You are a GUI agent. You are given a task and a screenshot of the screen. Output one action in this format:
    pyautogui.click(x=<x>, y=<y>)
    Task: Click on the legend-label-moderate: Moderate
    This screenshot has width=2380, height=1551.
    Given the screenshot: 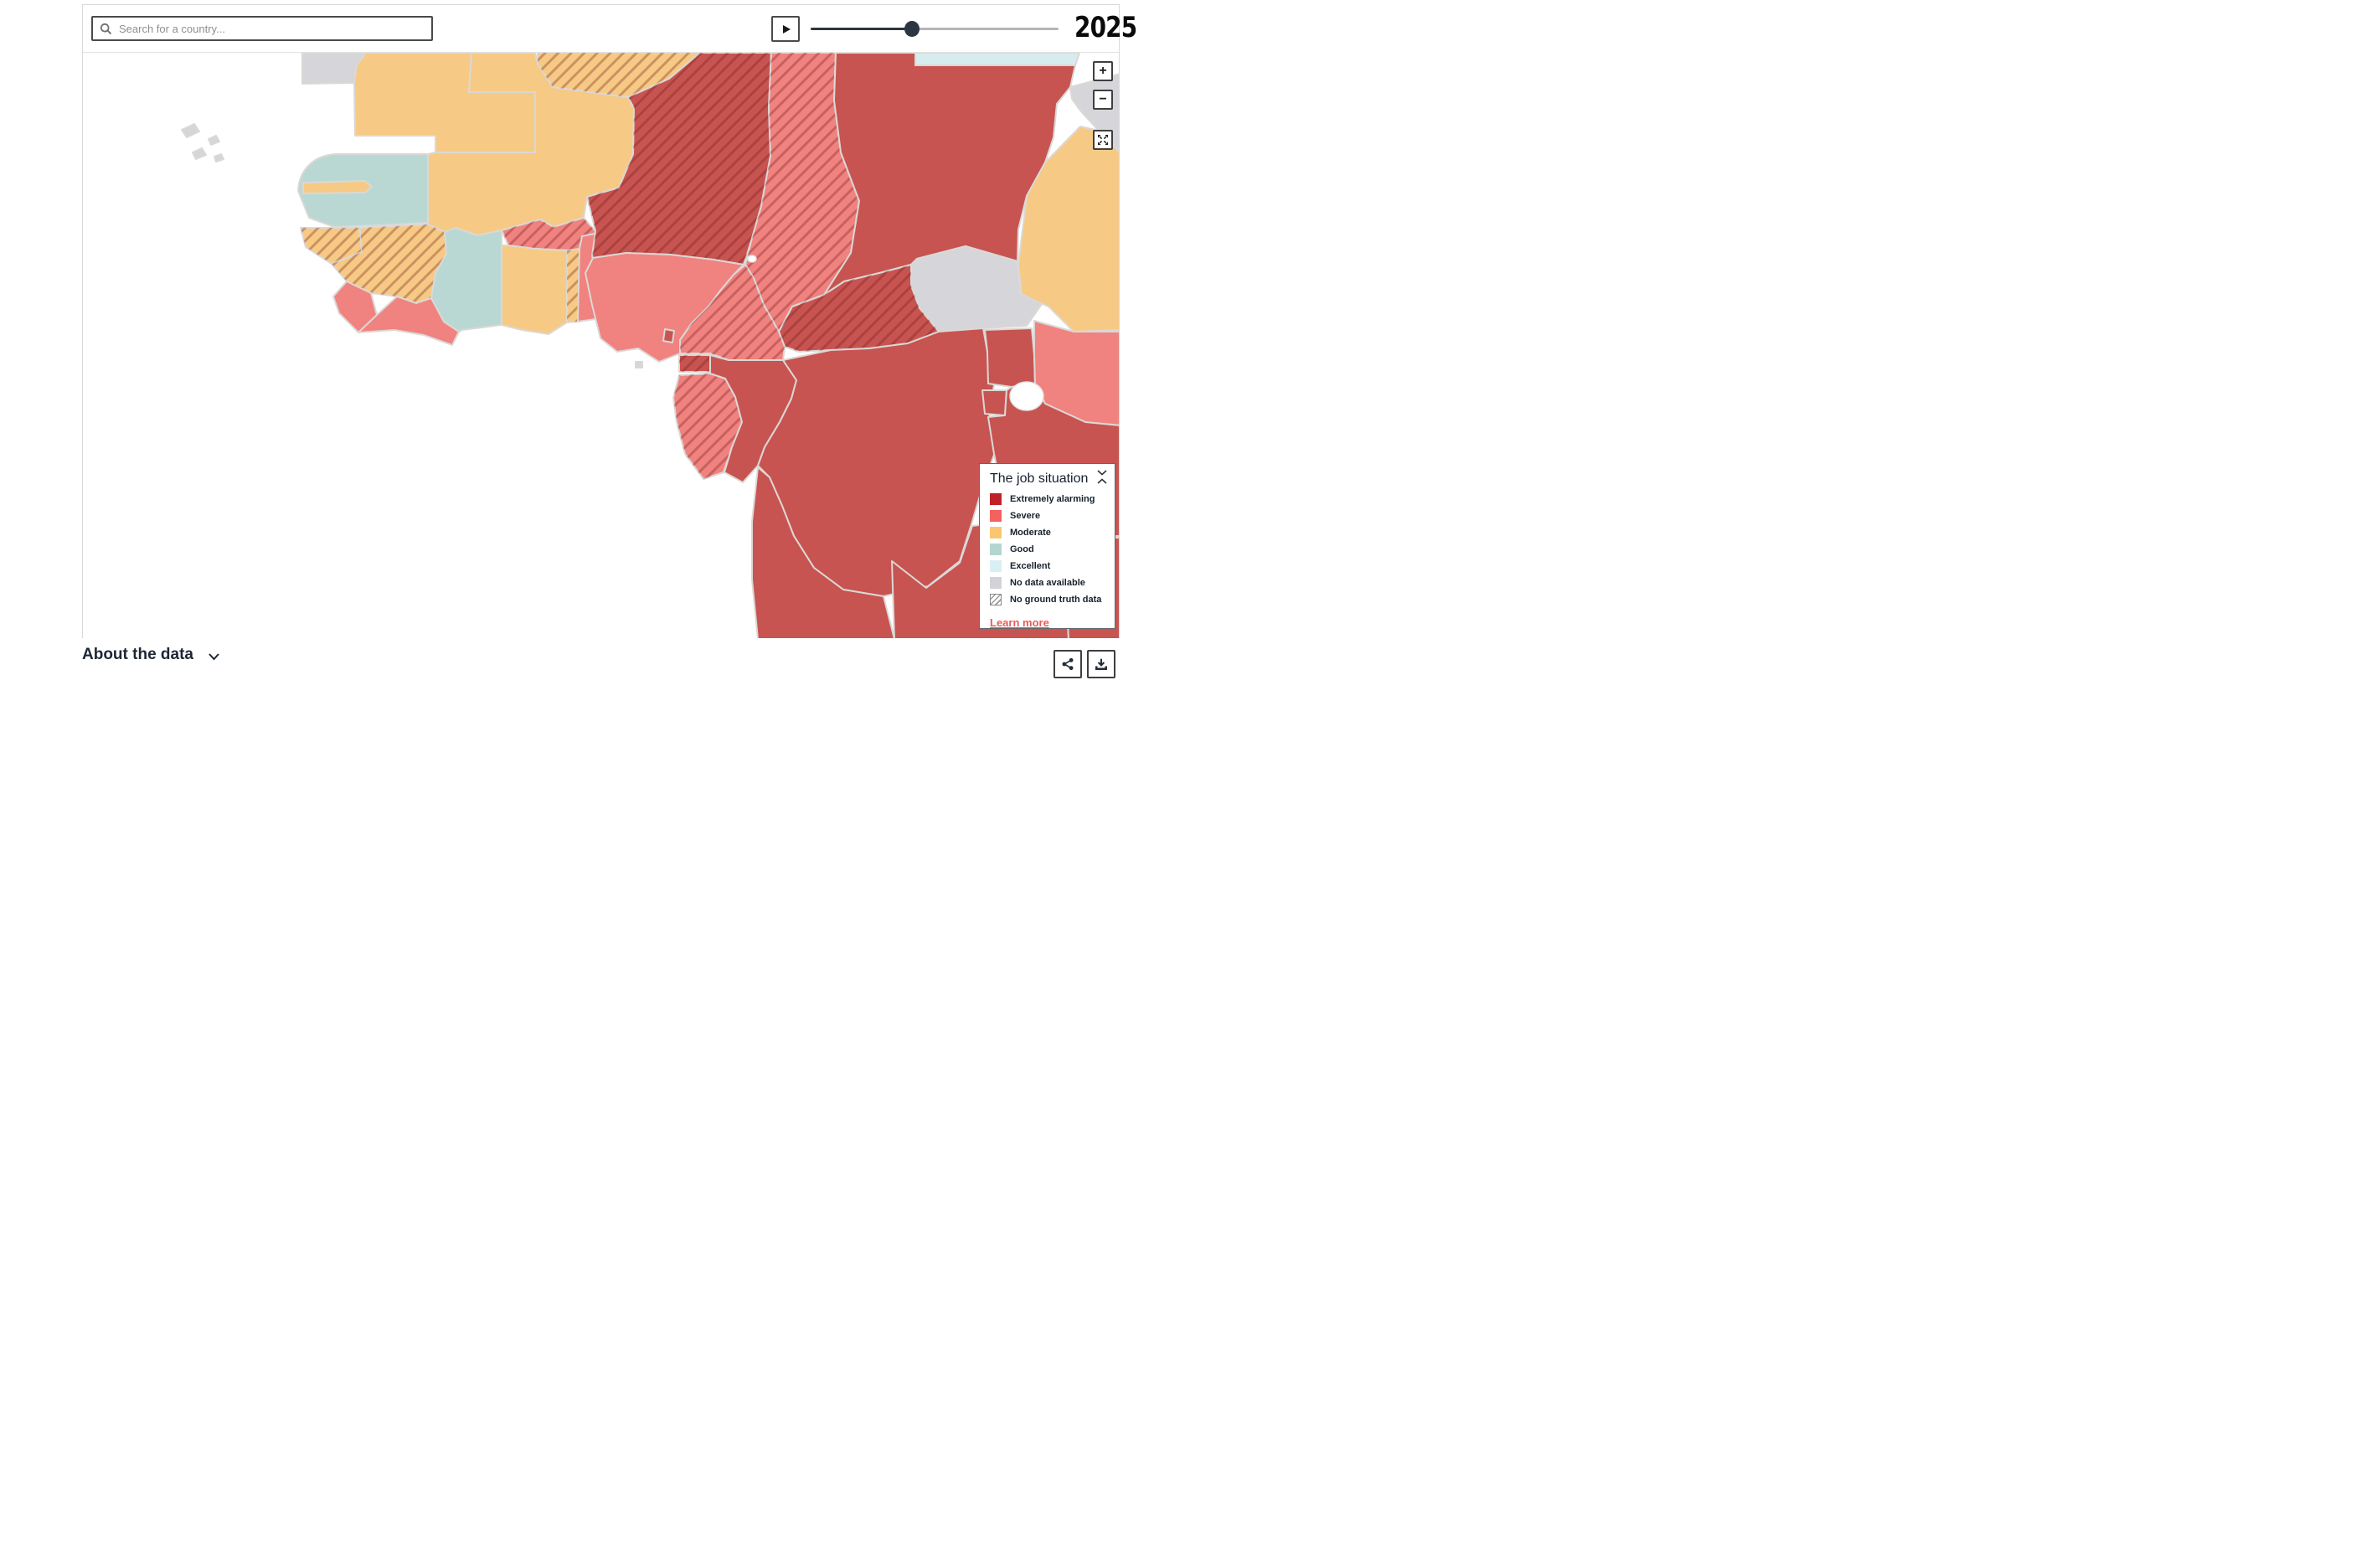 What is the action you would take?
    pyautogui.click(x=1030, y=532)
    